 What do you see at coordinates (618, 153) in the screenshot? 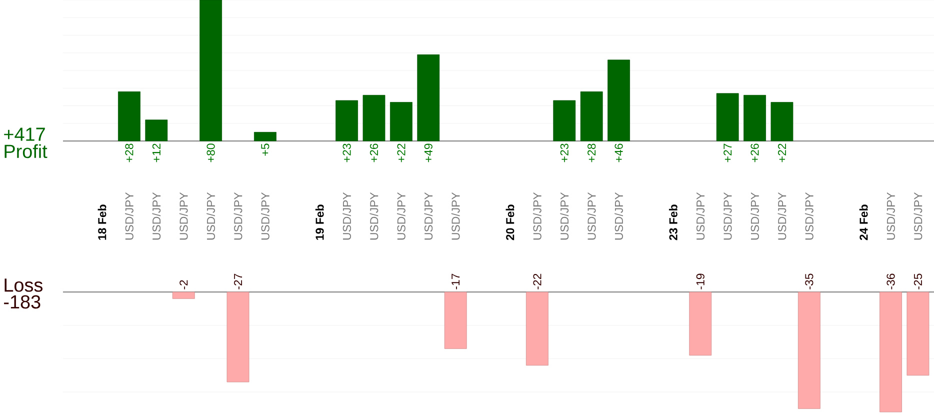
I see `data-label: +46` at bounding box center [618, 153].